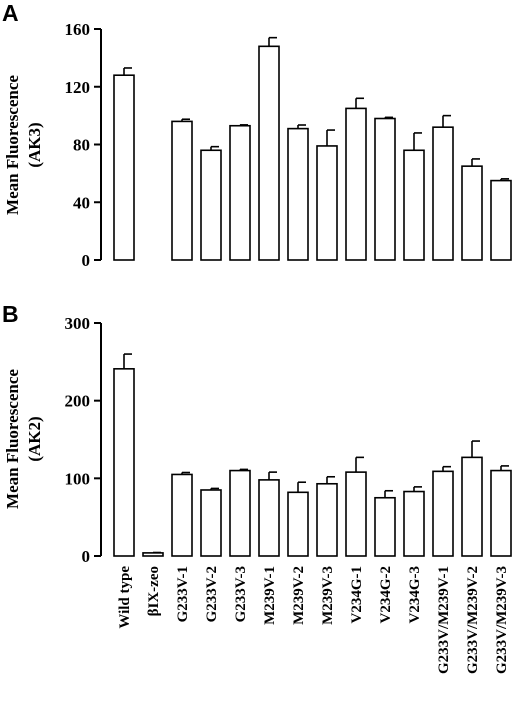  Describe the element at coordinates (78, 401) in the screenshot. I see `panel-b-y-tick-label: 200` at that location.